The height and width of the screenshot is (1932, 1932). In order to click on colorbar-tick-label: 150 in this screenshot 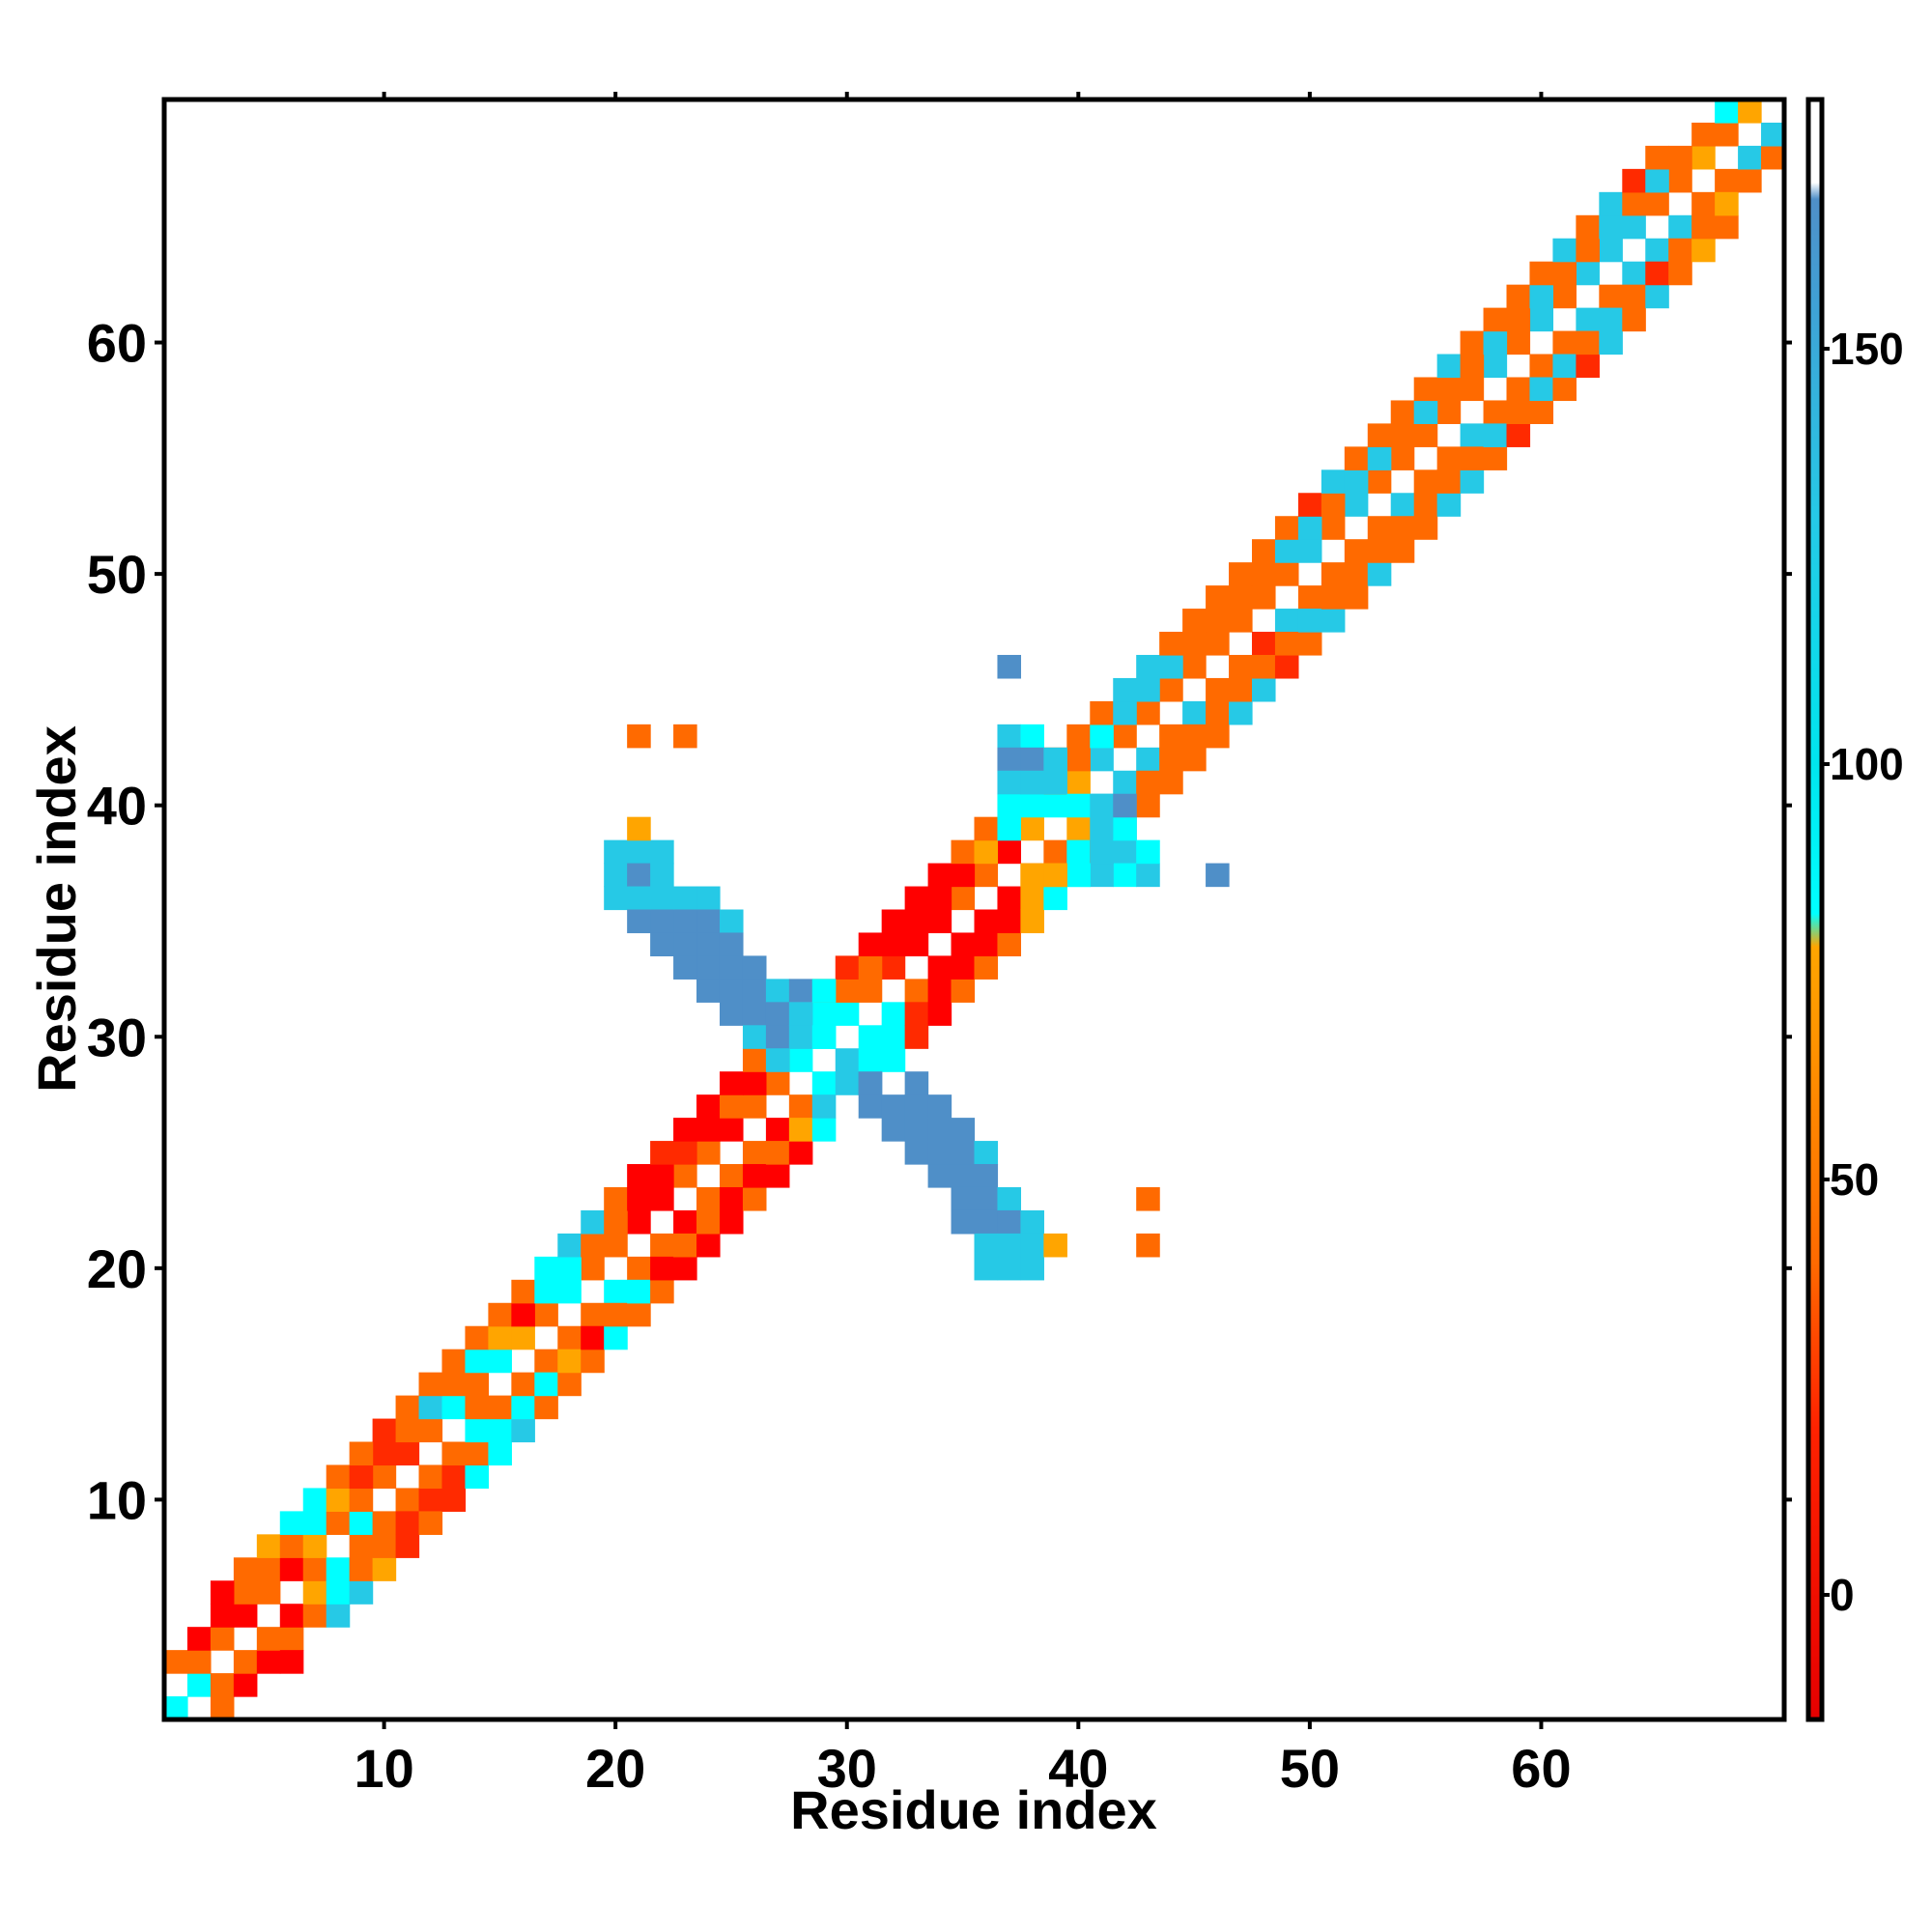, I will do `click(1867, 349)`.